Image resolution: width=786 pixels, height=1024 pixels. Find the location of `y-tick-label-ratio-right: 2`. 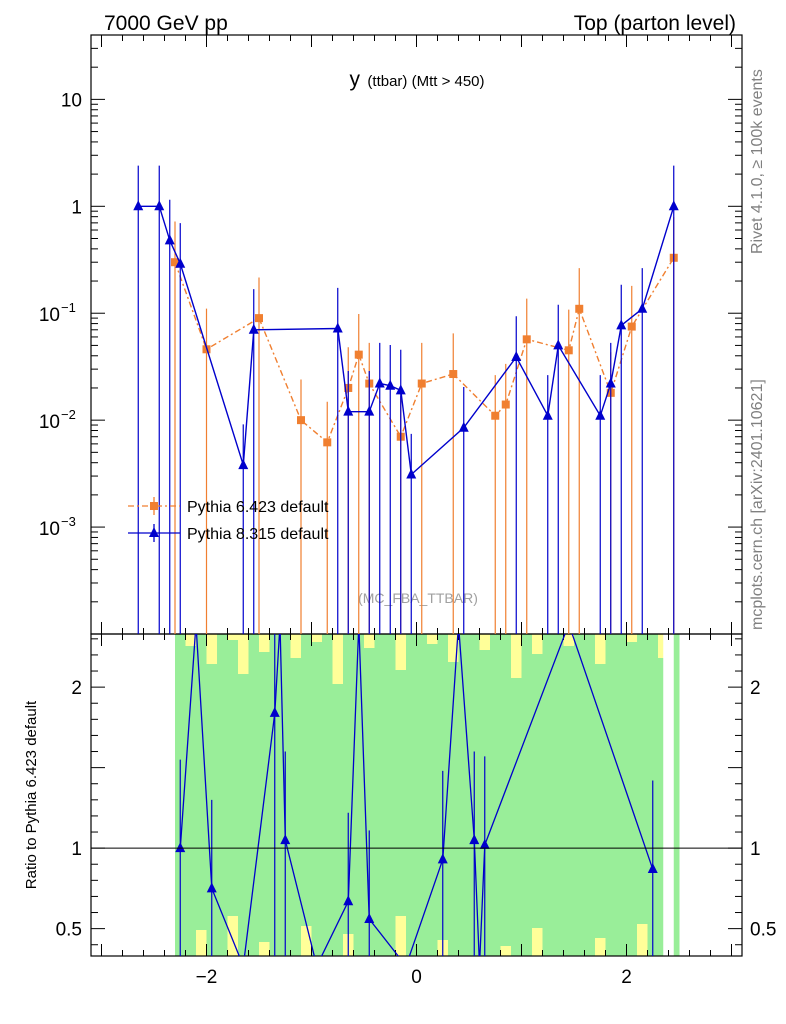

y-tick-label-ratio-right: 2 is located at coordinates (755, 688).